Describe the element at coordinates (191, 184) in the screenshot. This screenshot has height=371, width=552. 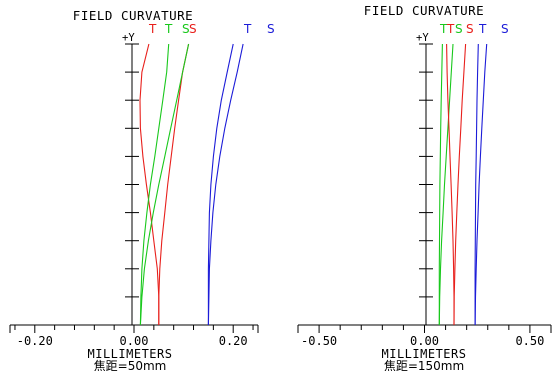
I see `chart-left-curves` at that location.